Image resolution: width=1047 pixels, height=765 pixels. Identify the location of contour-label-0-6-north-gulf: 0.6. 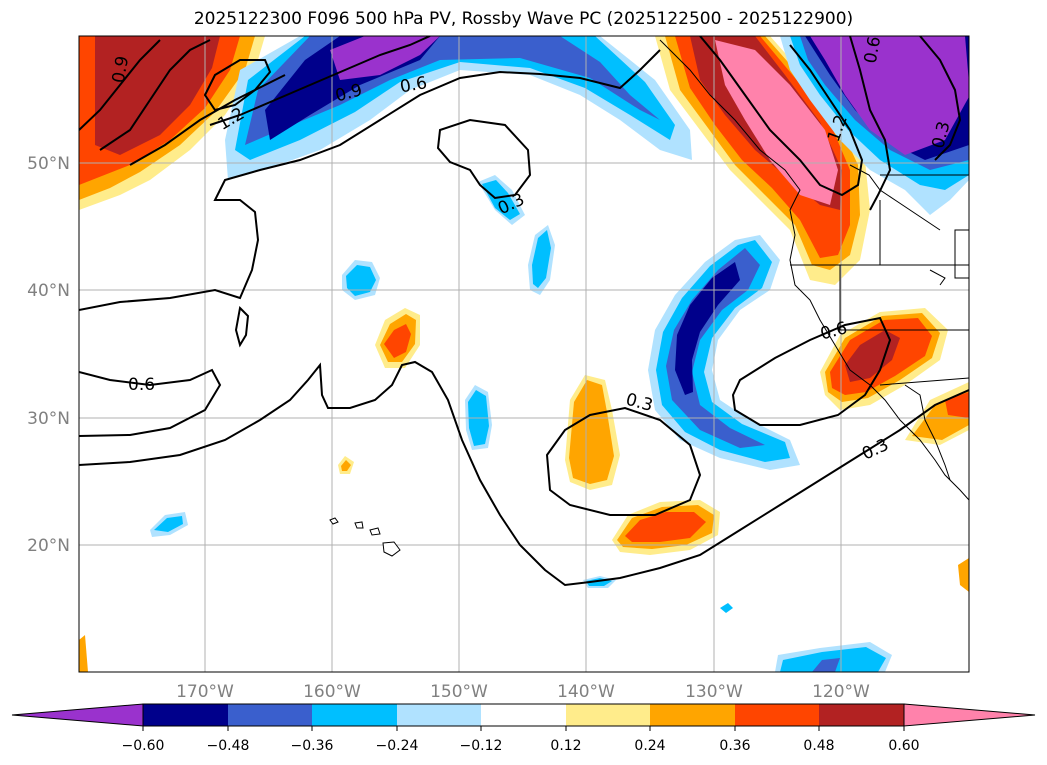
(413, 85).